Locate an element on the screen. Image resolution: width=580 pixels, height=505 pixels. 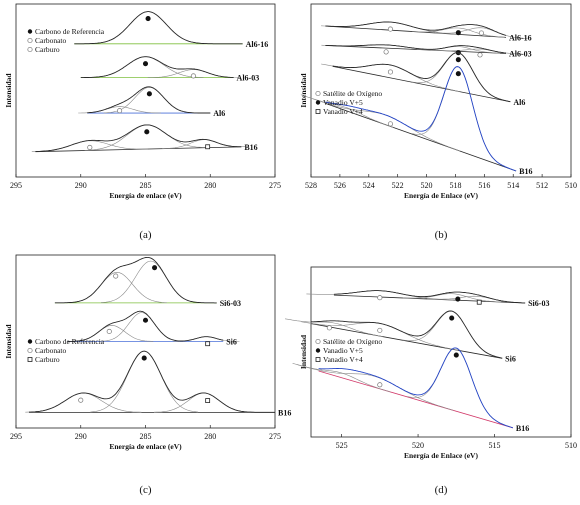
x-tick-label: 280 is located at coordinates (210, 185).